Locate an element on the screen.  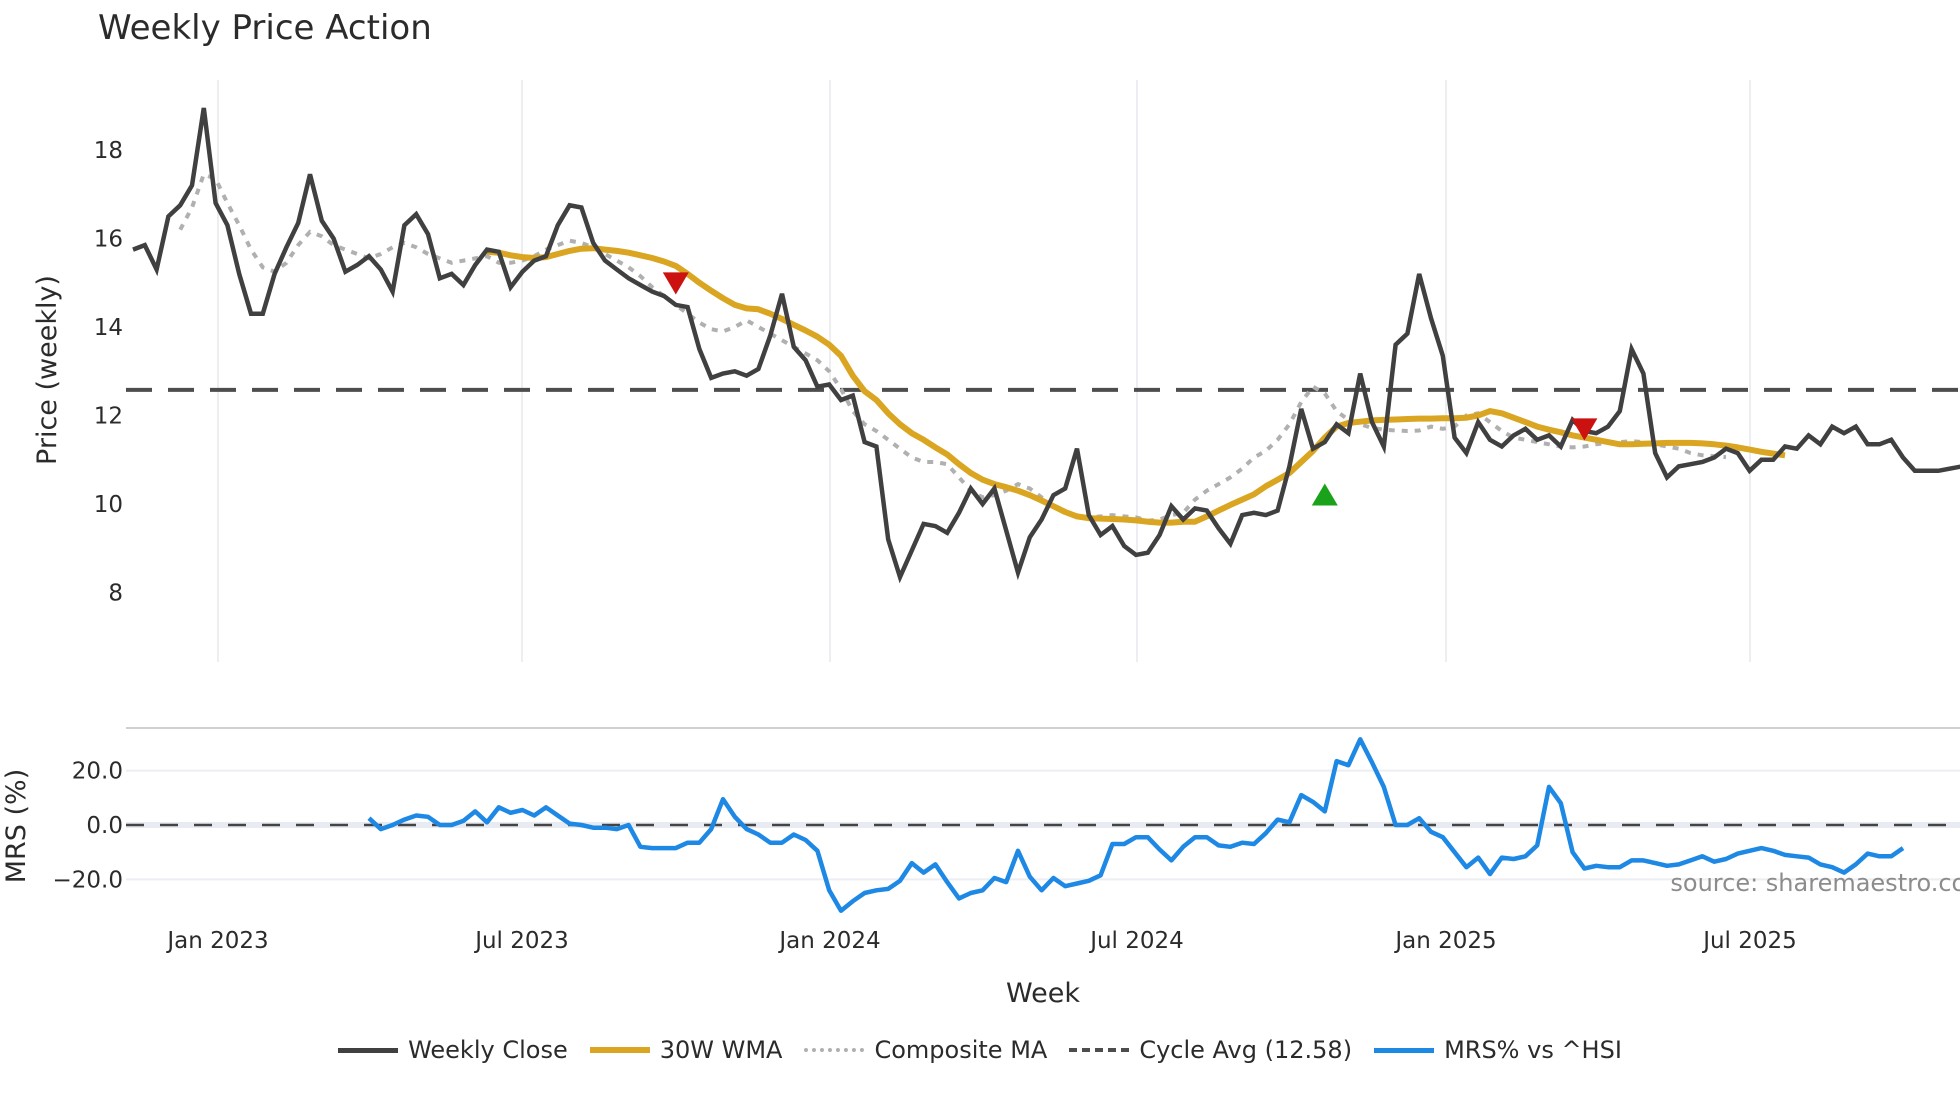
x-tick-label: Jul 2024 is located at coordinates (1136, 941).